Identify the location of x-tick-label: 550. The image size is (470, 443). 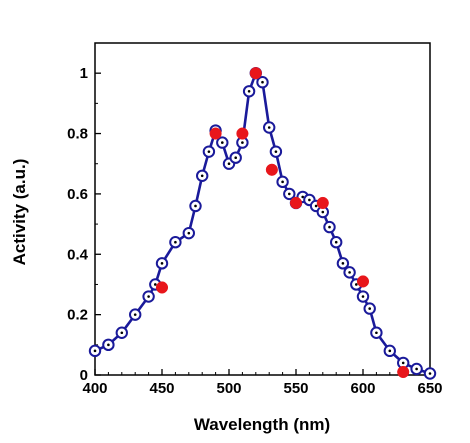
(295, 388).